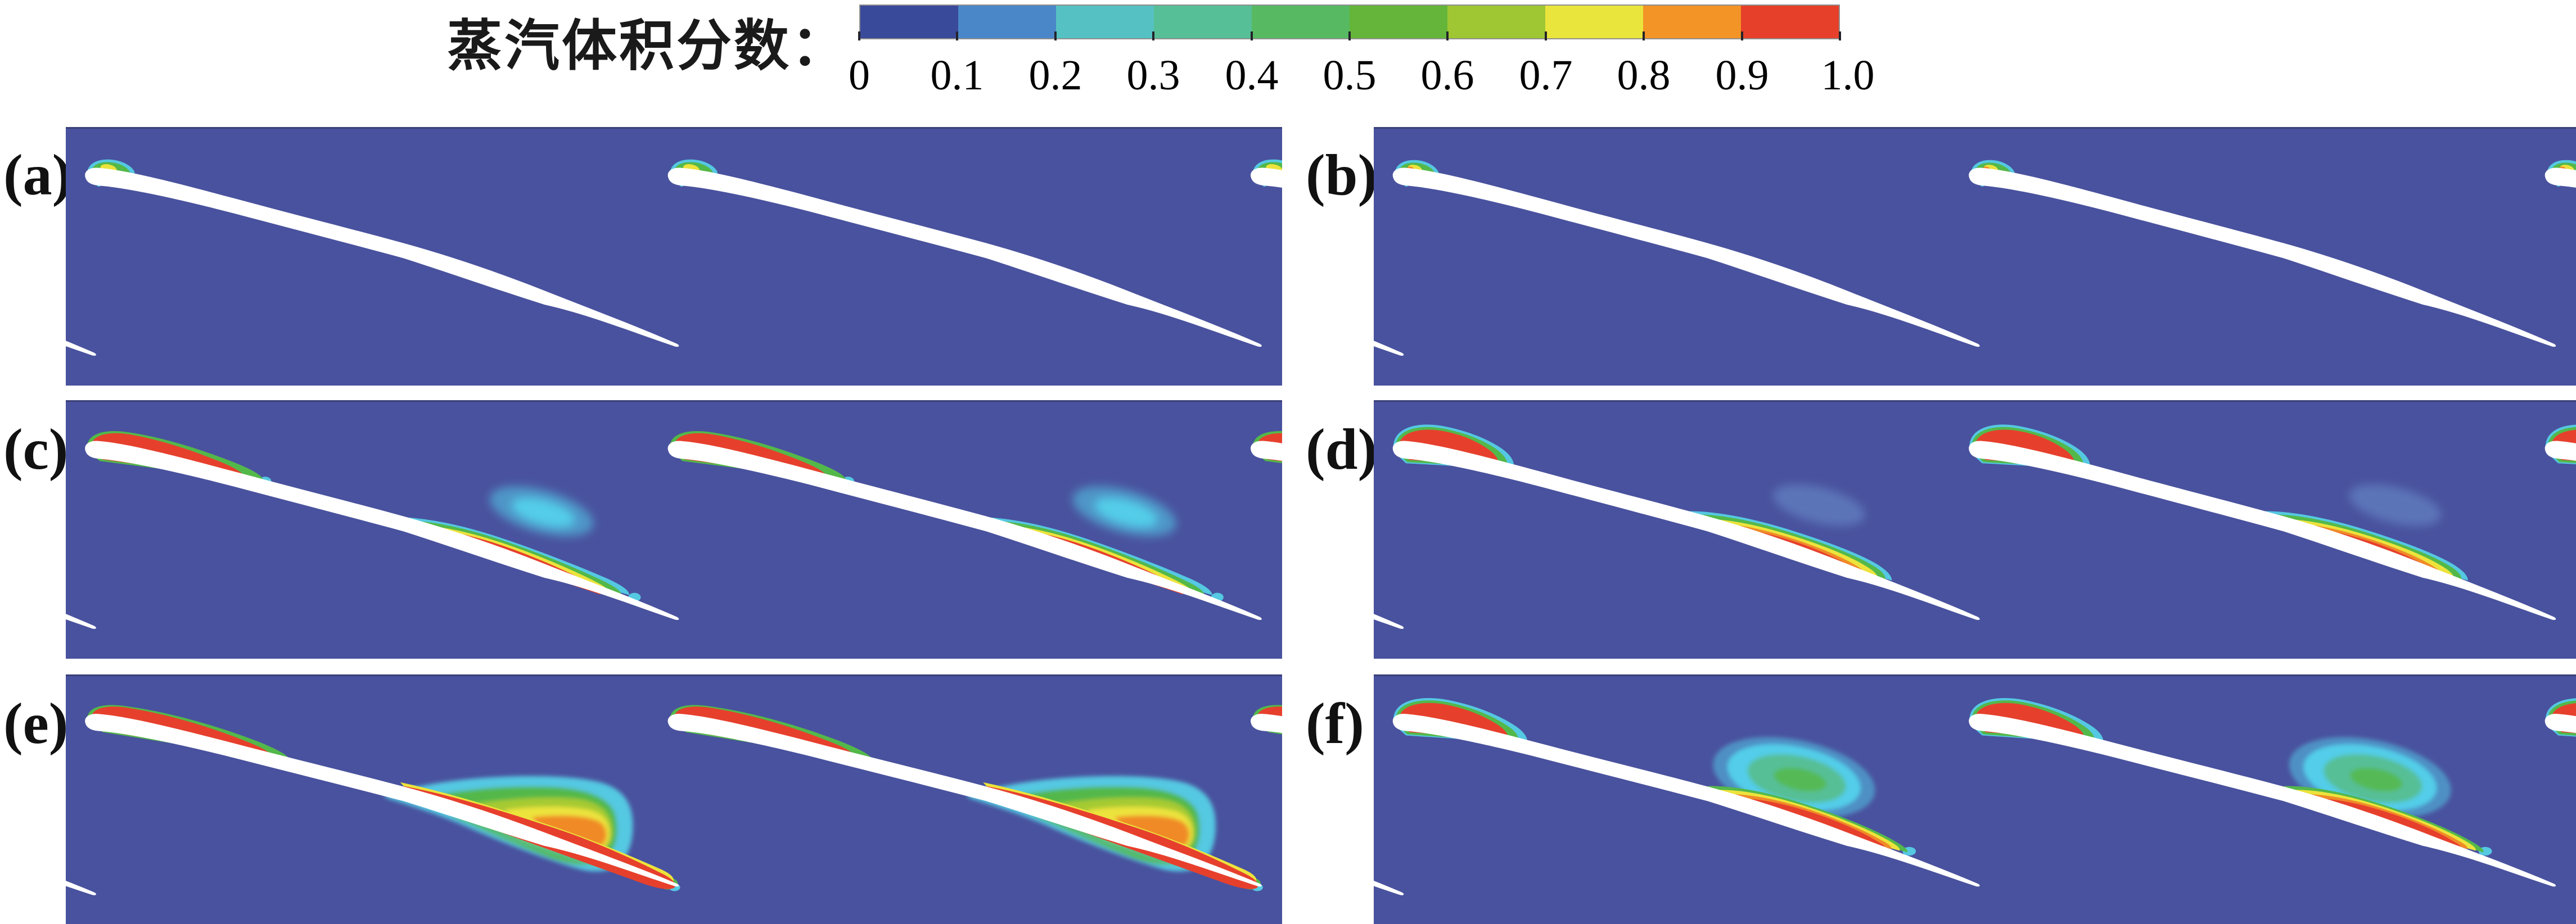 The height and width of the screenshot is (924, 2576). Describe the element at coordinates (1342, 449) in the screenshot. I see `panel-label-d: (d)` at that location.